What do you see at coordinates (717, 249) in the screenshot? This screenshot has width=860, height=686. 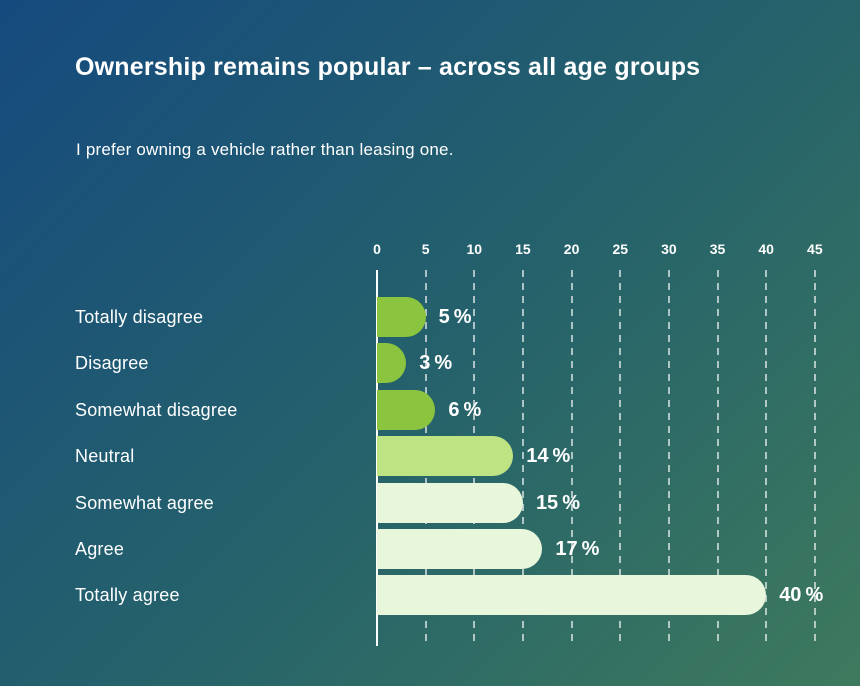 I see `x-axis-tick-label: 35` at bounding box center [717, 249].